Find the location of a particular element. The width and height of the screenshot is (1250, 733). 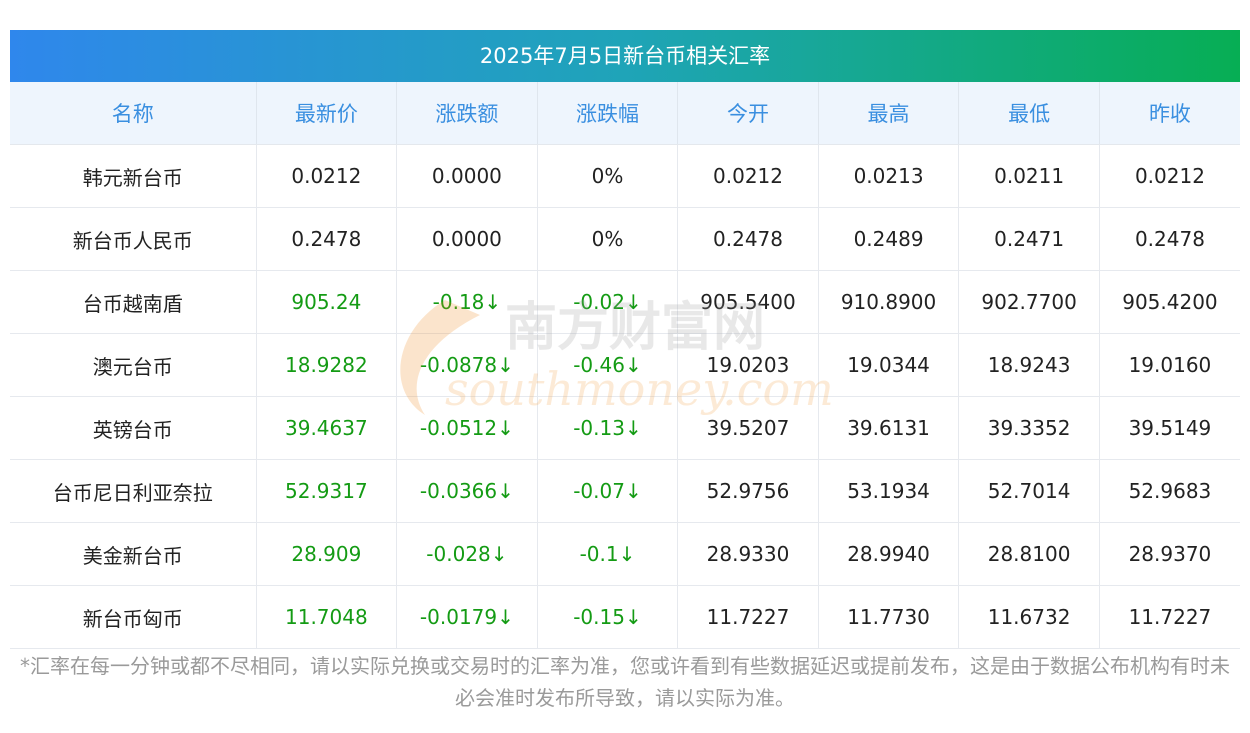

cell-change: -0.0366↓ is located at coordinates (467, 491).